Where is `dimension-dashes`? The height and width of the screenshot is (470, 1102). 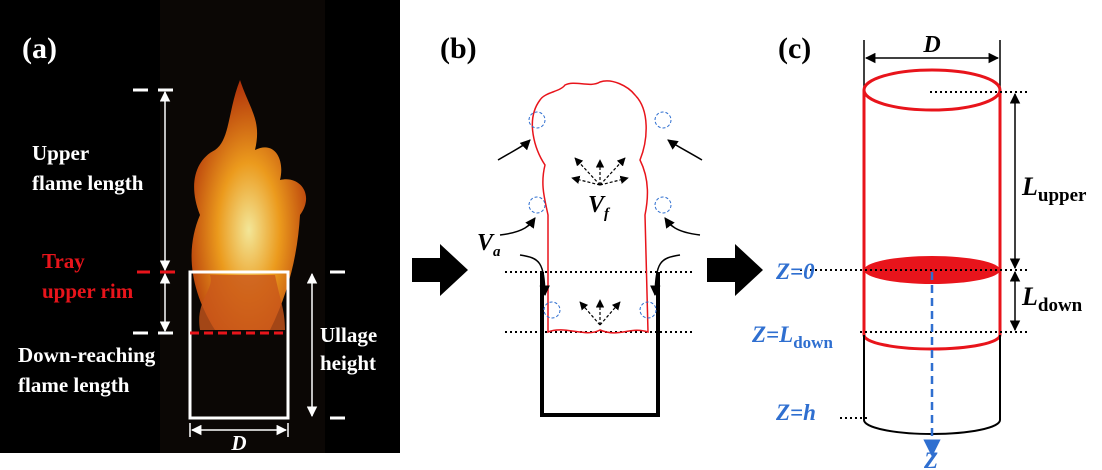
dimension-dashes is located at coordinates (239, 254).